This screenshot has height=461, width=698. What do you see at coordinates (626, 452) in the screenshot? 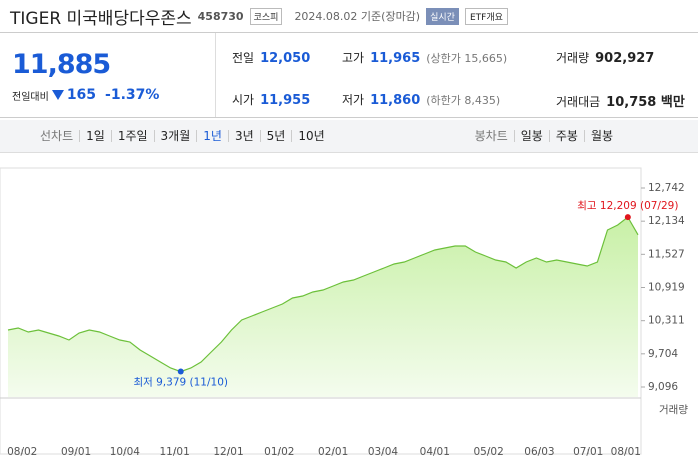
I see `x-tick-label: 08/01` at bounding box center [626, 452].